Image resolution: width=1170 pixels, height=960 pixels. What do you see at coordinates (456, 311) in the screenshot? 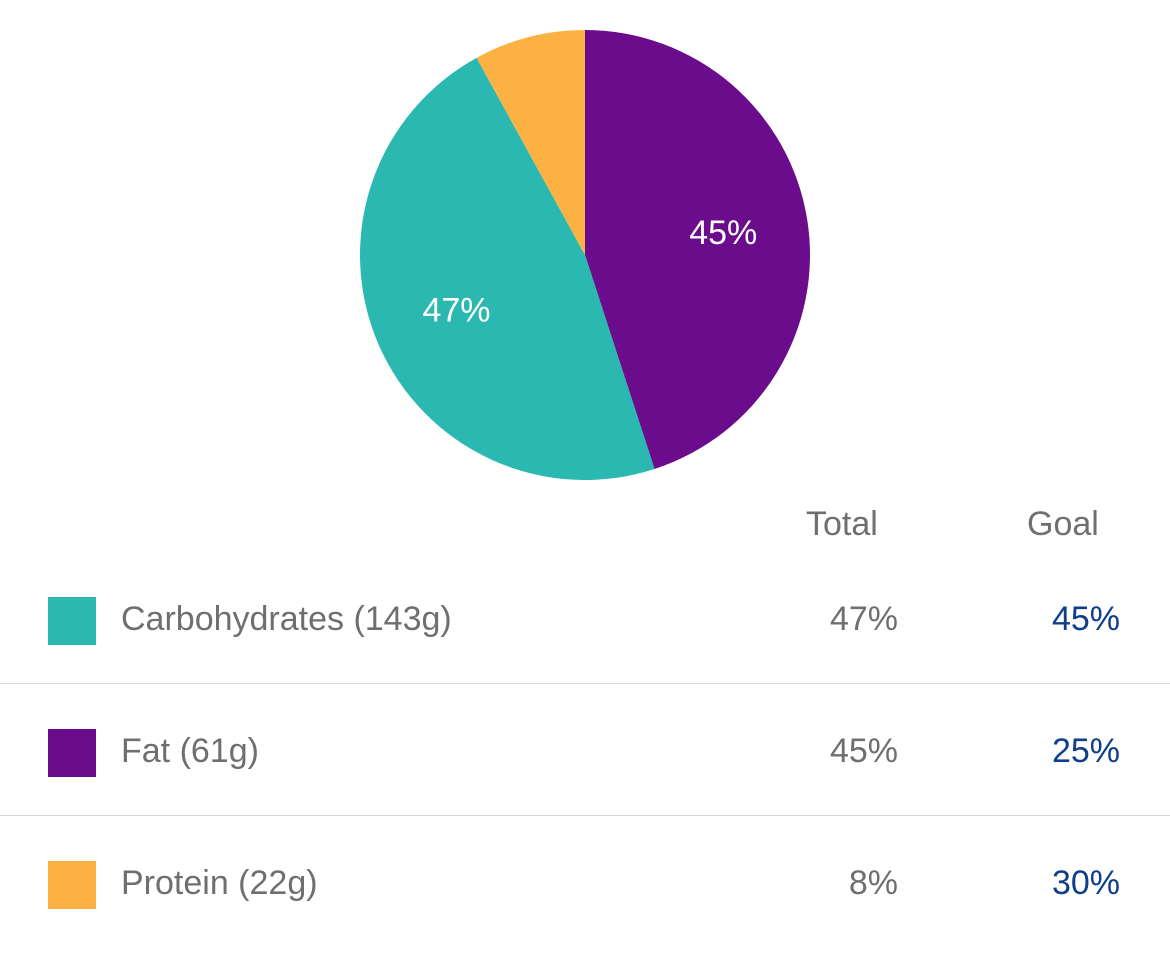
I see `pie-label-carbohydrates: 47%` at bounding box center [456, 311].